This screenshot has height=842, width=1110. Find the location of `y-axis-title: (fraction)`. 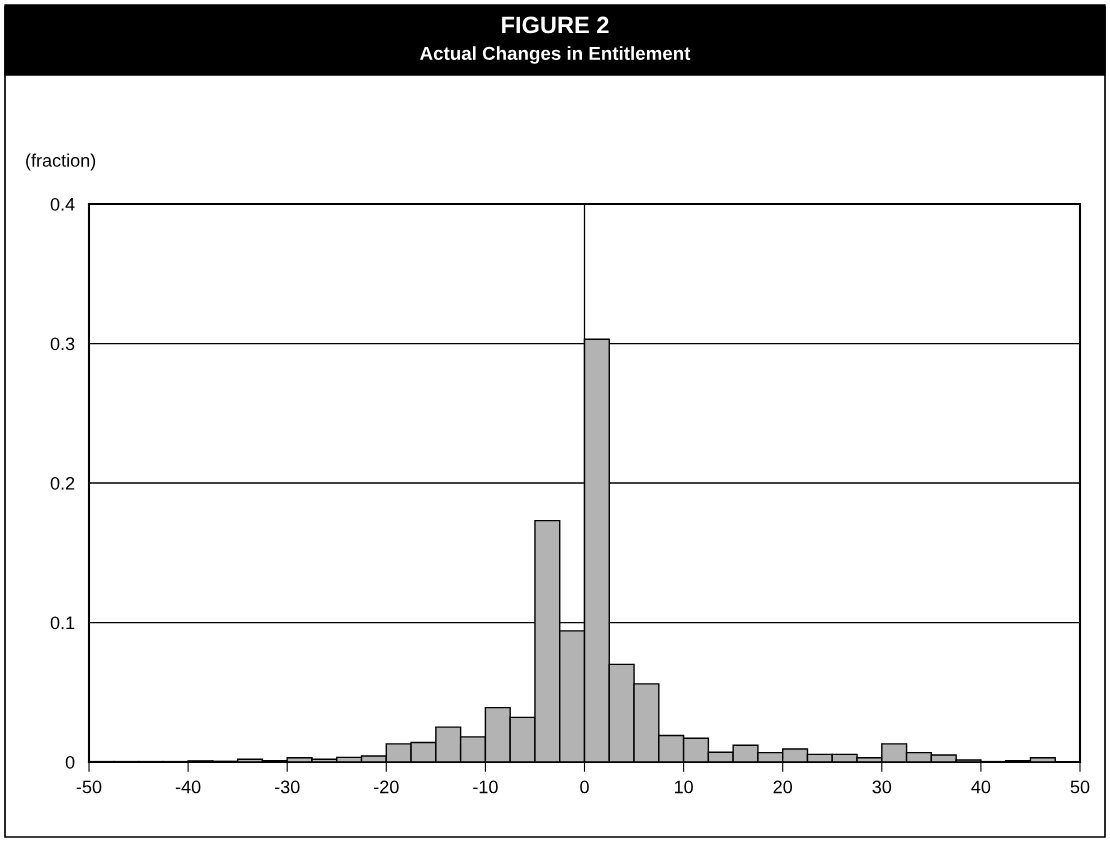

y-axis-title: (fraction) is located at coordinates (61, 162).